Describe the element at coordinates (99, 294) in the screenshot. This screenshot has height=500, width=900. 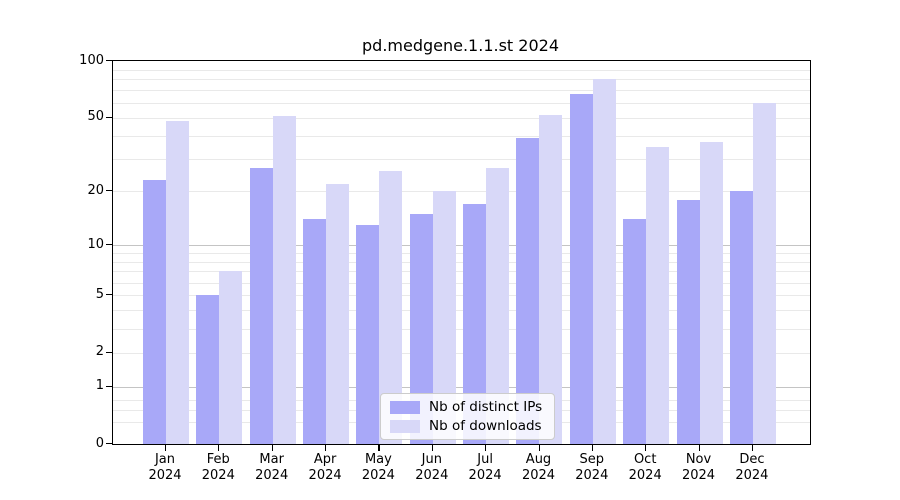
I see `y-tick-label: 5` at that location.